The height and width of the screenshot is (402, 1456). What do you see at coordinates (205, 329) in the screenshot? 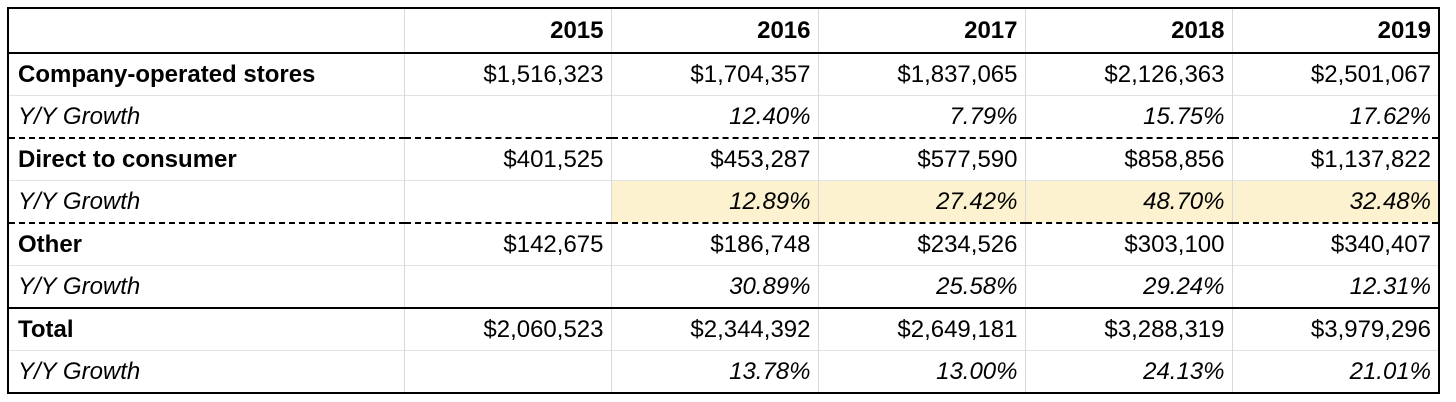
I see `row-label-total: Total` at bounding box center [205, 329].